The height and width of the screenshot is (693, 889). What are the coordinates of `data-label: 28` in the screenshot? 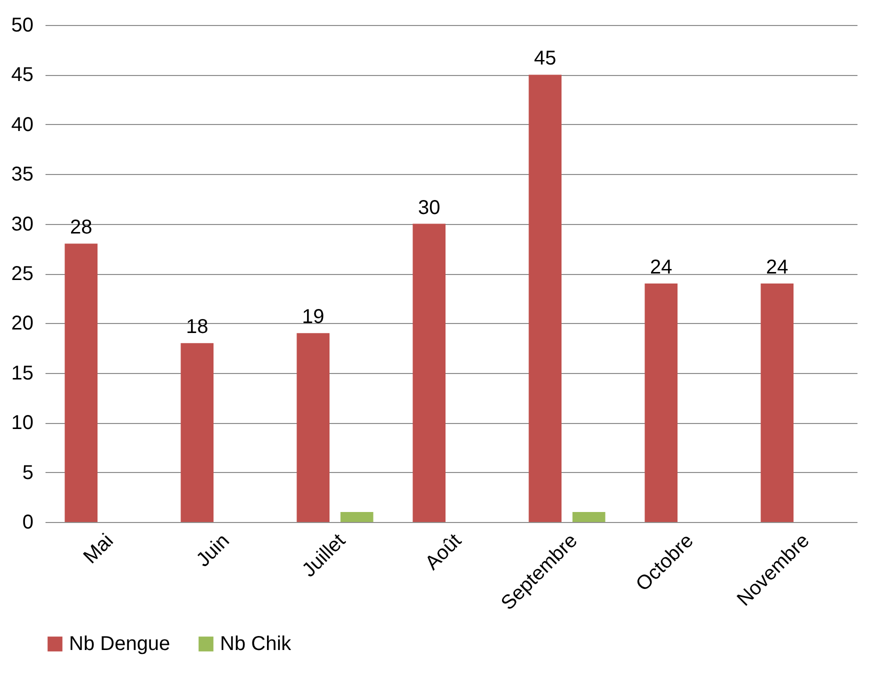 It's located at (81, 227).